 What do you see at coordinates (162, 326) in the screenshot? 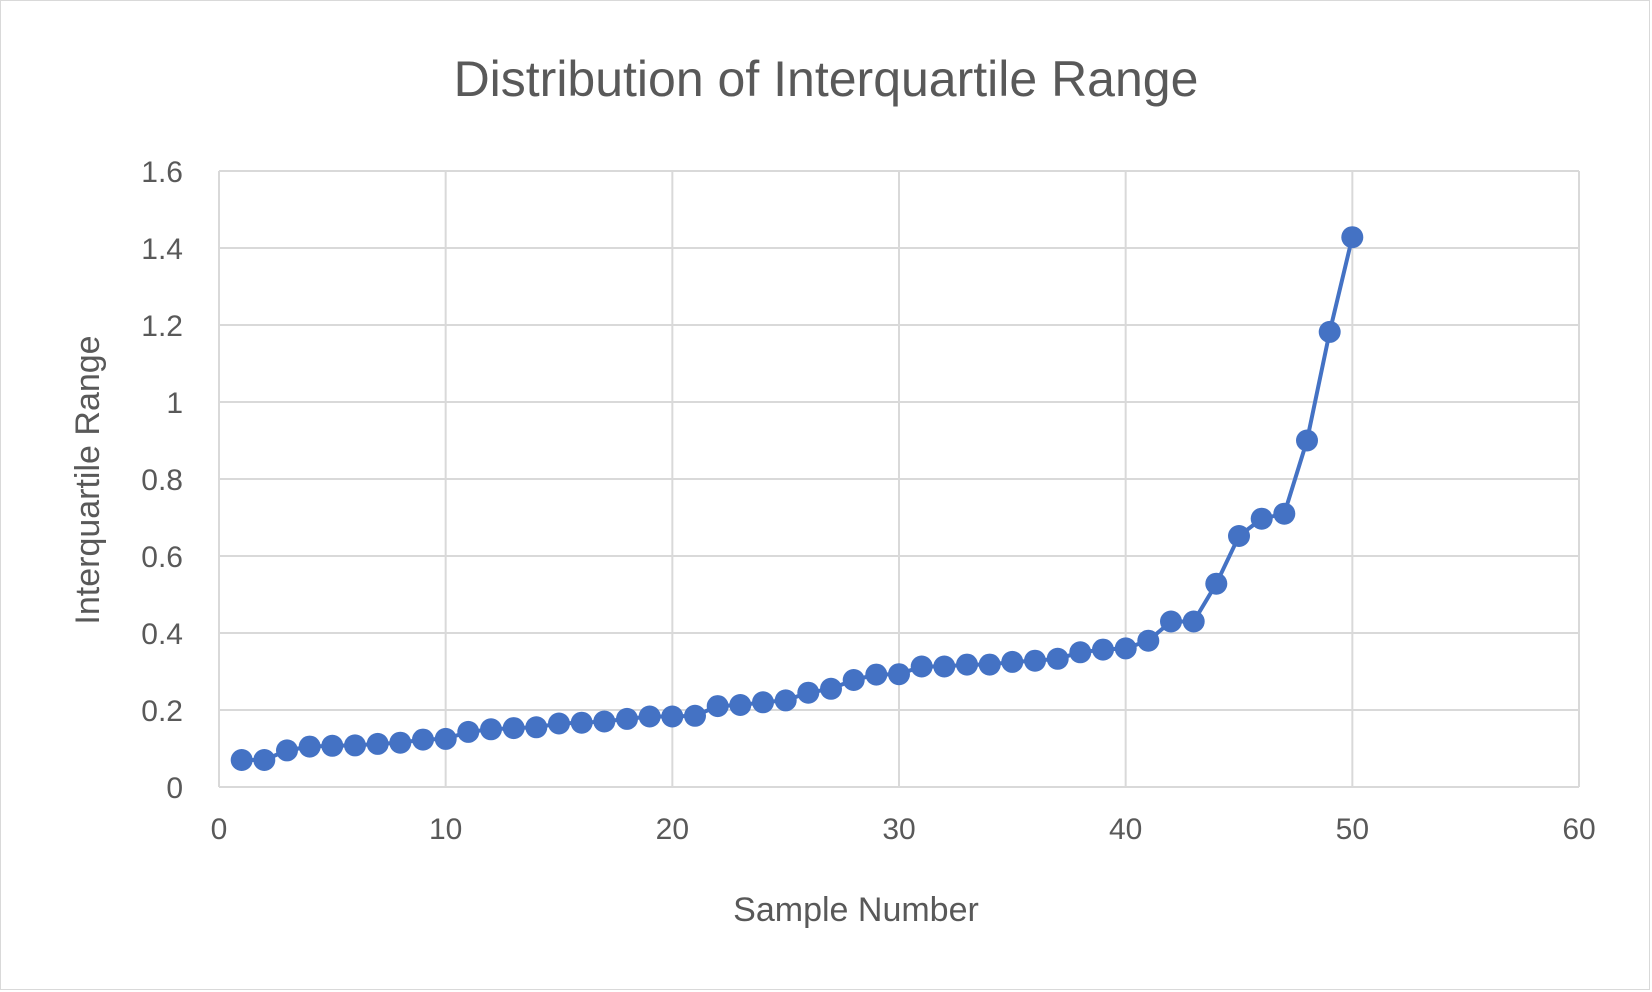
I see `y-tick-label: 1.2` at bounding box center [162, 326].